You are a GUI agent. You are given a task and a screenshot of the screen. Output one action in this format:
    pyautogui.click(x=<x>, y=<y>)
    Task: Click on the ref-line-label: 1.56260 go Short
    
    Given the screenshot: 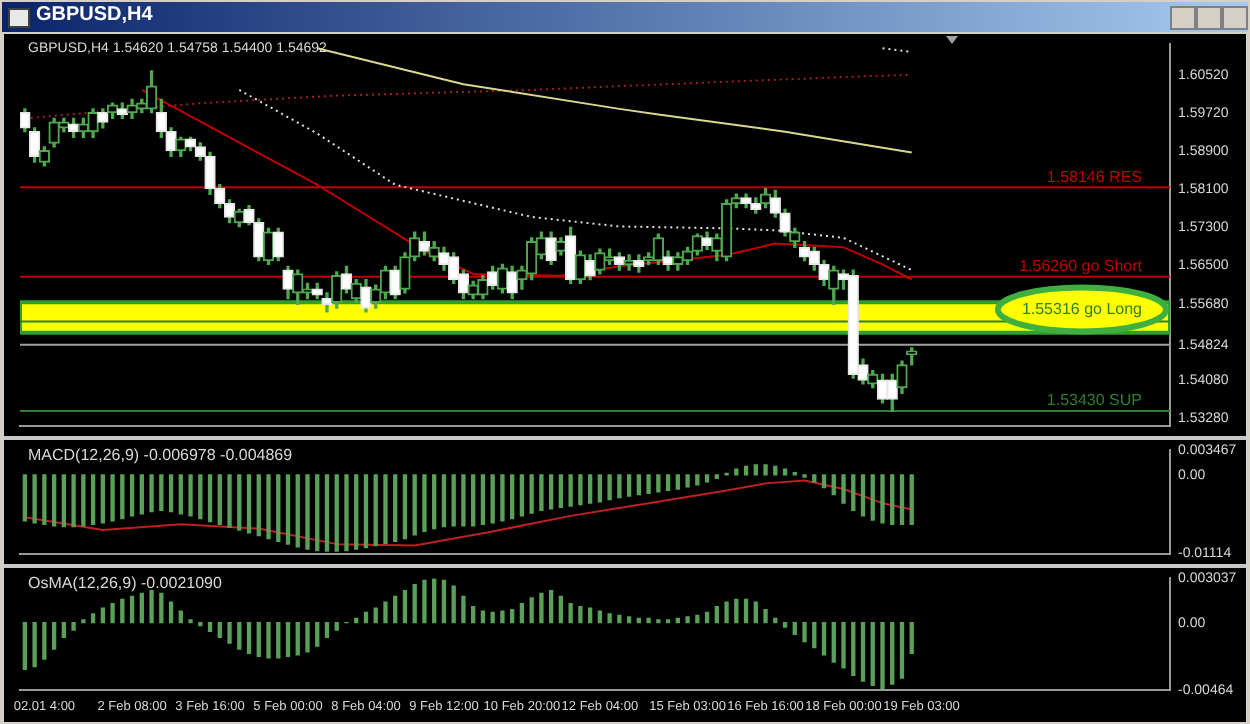 What is the action you would take?
    pyautogui.click(x=1081, y=266)
    